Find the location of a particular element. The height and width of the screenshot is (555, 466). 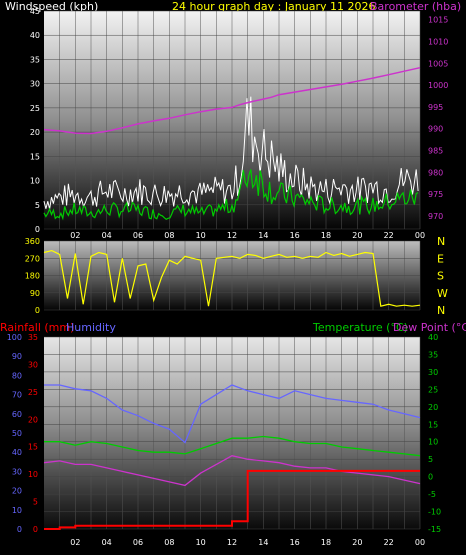

humidity-series is located at coordinates (232, 414).